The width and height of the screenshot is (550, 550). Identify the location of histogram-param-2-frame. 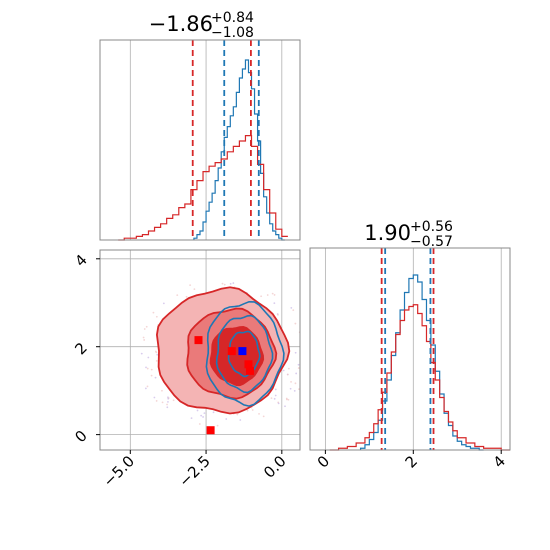
(410, 349).